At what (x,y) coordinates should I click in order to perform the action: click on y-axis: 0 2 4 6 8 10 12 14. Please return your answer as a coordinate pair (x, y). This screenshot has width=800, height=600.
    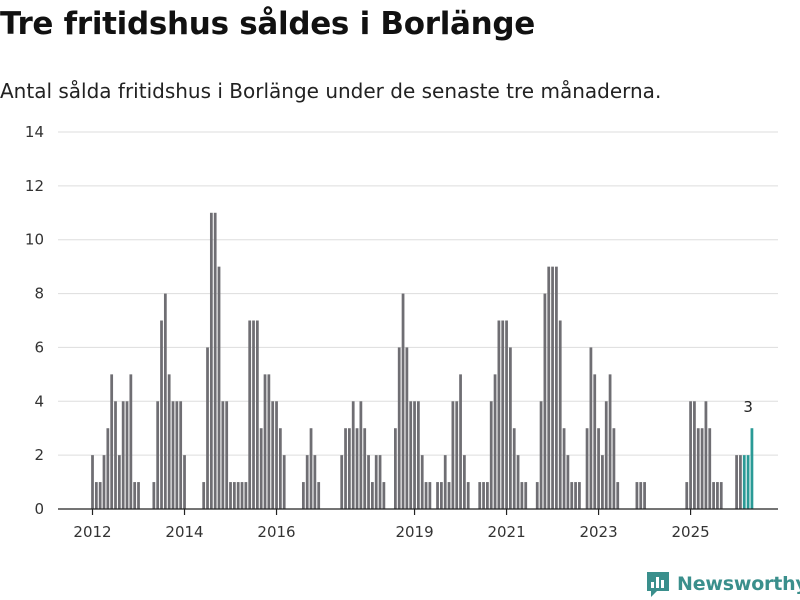
    Looking at the image, I should click on (34, 320).